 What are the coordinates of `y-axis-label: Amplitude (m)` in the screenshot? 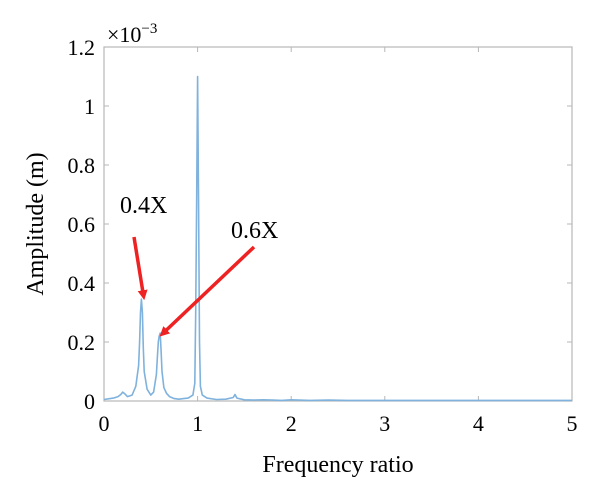 It's located at (36, 223).